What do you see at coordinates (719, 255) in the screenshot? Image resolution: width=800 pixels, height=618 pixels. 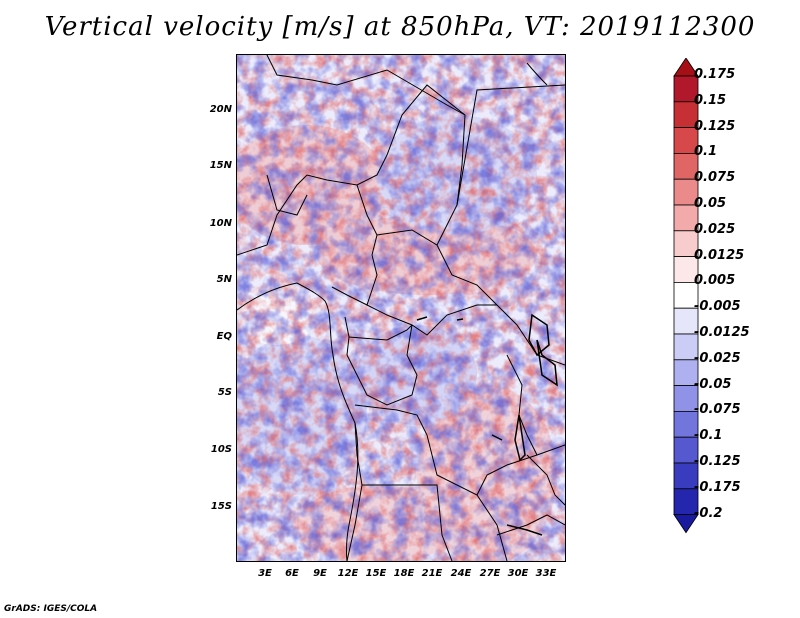 I see `colorbar-label: 0.0125` at bounding box center [719, 255].